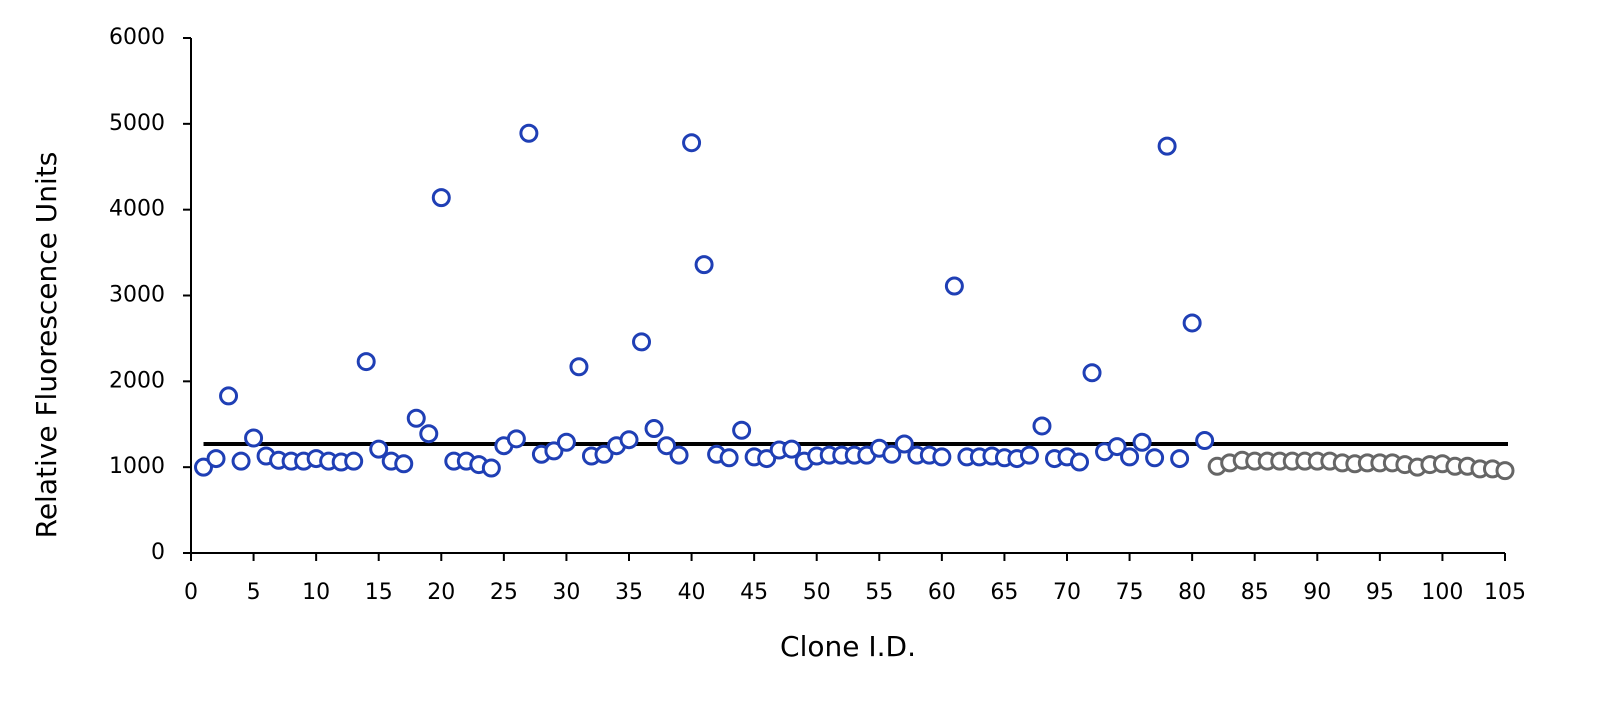 Image resolution: width=1600 pixels, height=726 pixels. What do you see at coordinates (1380, 592) in the screenshot?
I see `x-tick-label: 95` at bounding box center [1380, 592].